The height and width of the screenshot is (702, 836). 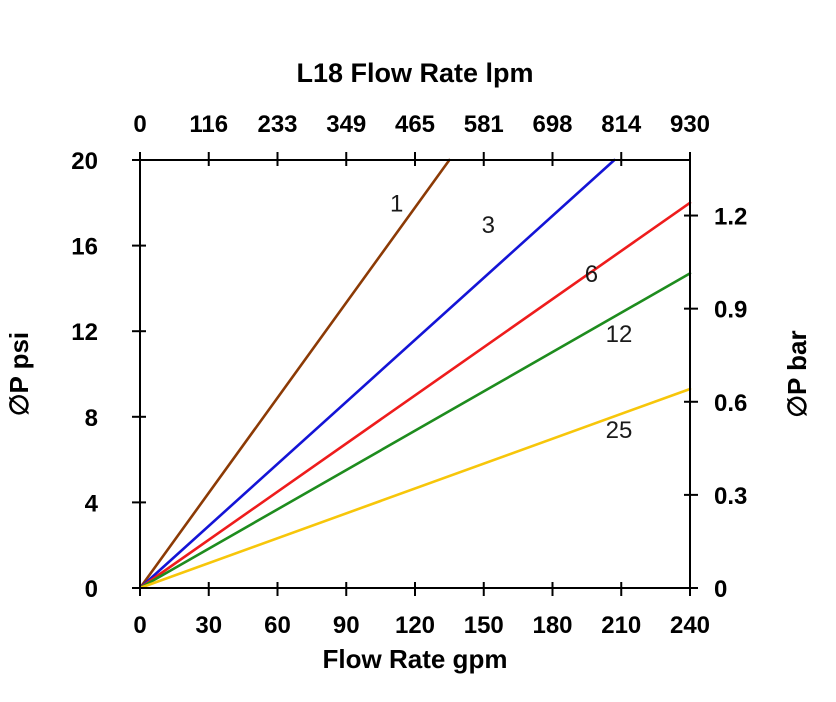 What do you see at coordinates (414, 73) in the screenshot?
I see `chart-title: L18 Flow Rate lpm` at bounding box center [414, 73].